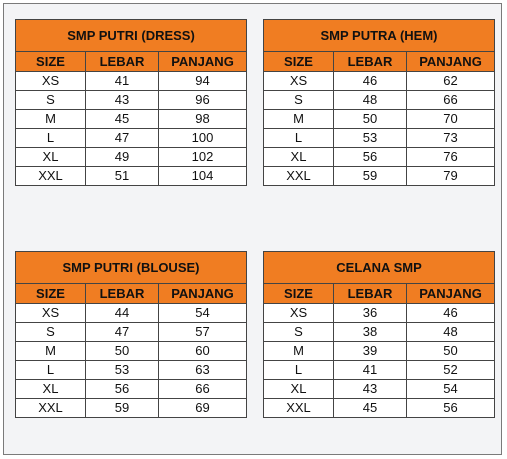  I want to click on lebar-cell: 48, so click(370, 100).